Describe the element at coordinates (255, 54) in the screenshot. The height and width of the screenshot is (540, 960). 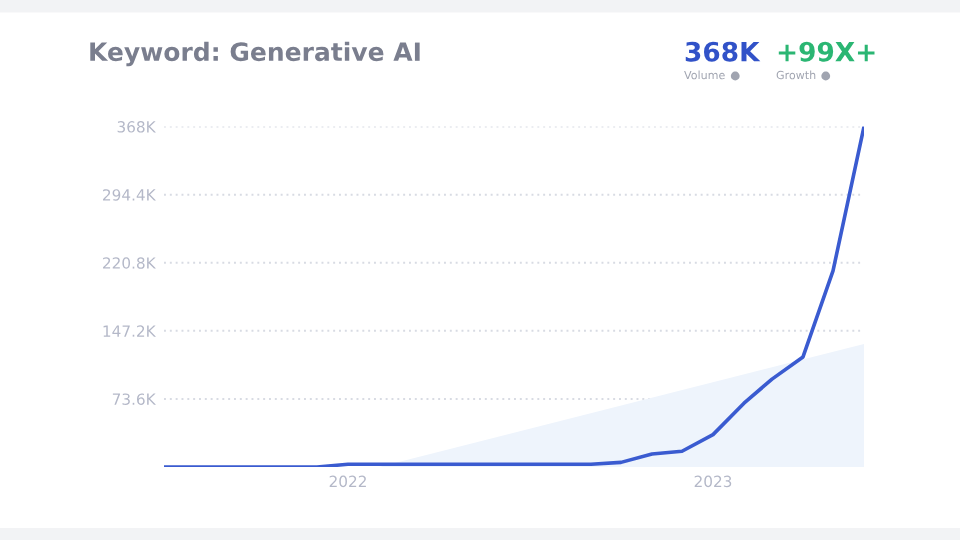
I see `chart-title: Keyword: Generative AI` at that location.